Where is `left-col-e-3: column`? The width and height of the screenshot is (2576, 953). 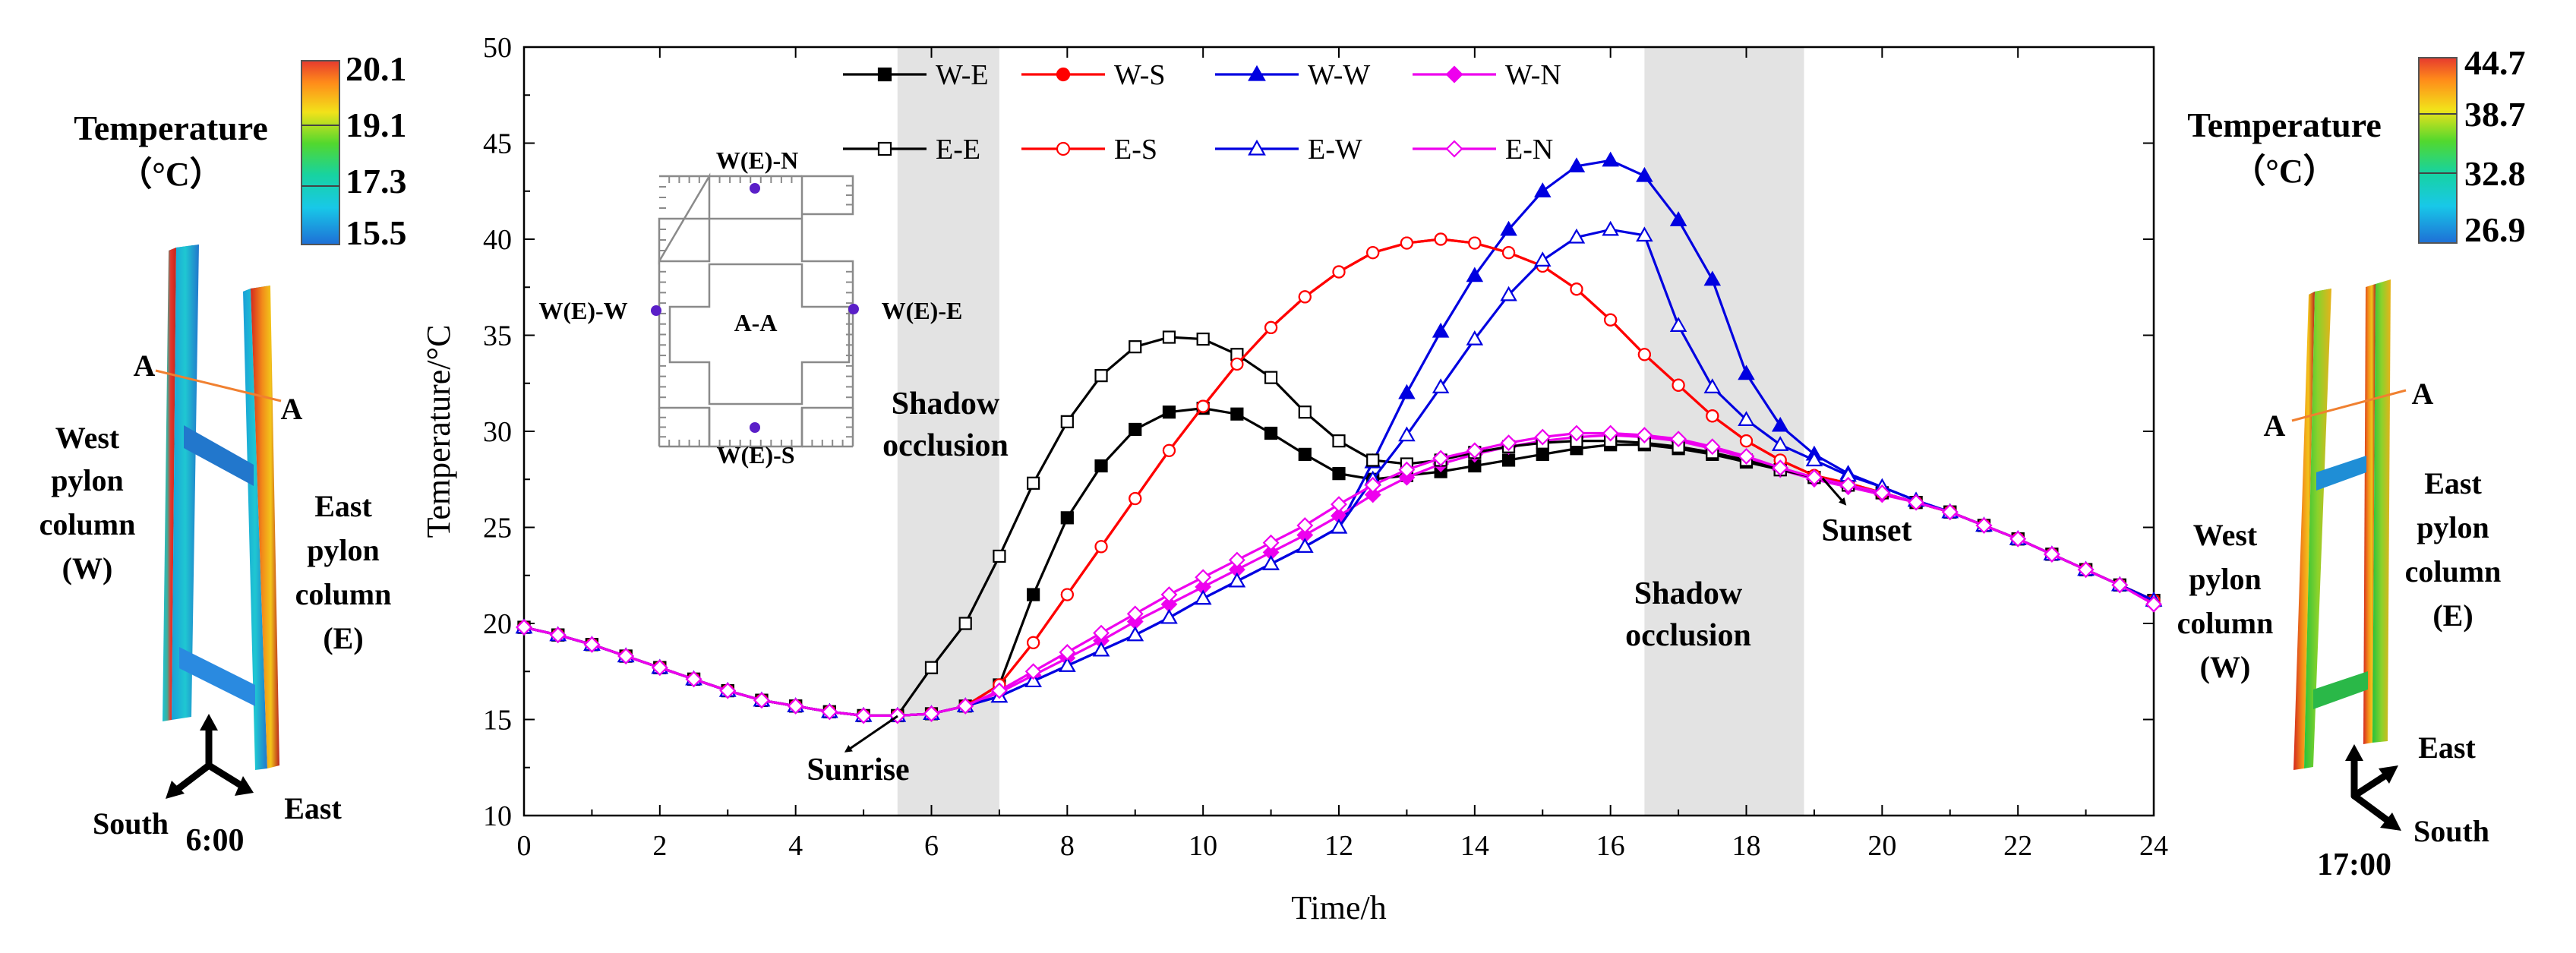
left-col-e-3: column is located at coordinates (343, 594).